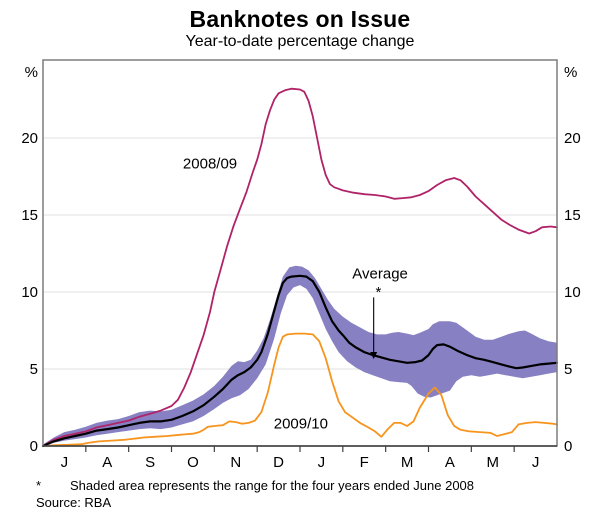 This screenshot has width=600, height=520. What do you see at coordinates (570, 72) in the screenshot?
I see `percent-label-right: %` at bounding box center [570, 72].